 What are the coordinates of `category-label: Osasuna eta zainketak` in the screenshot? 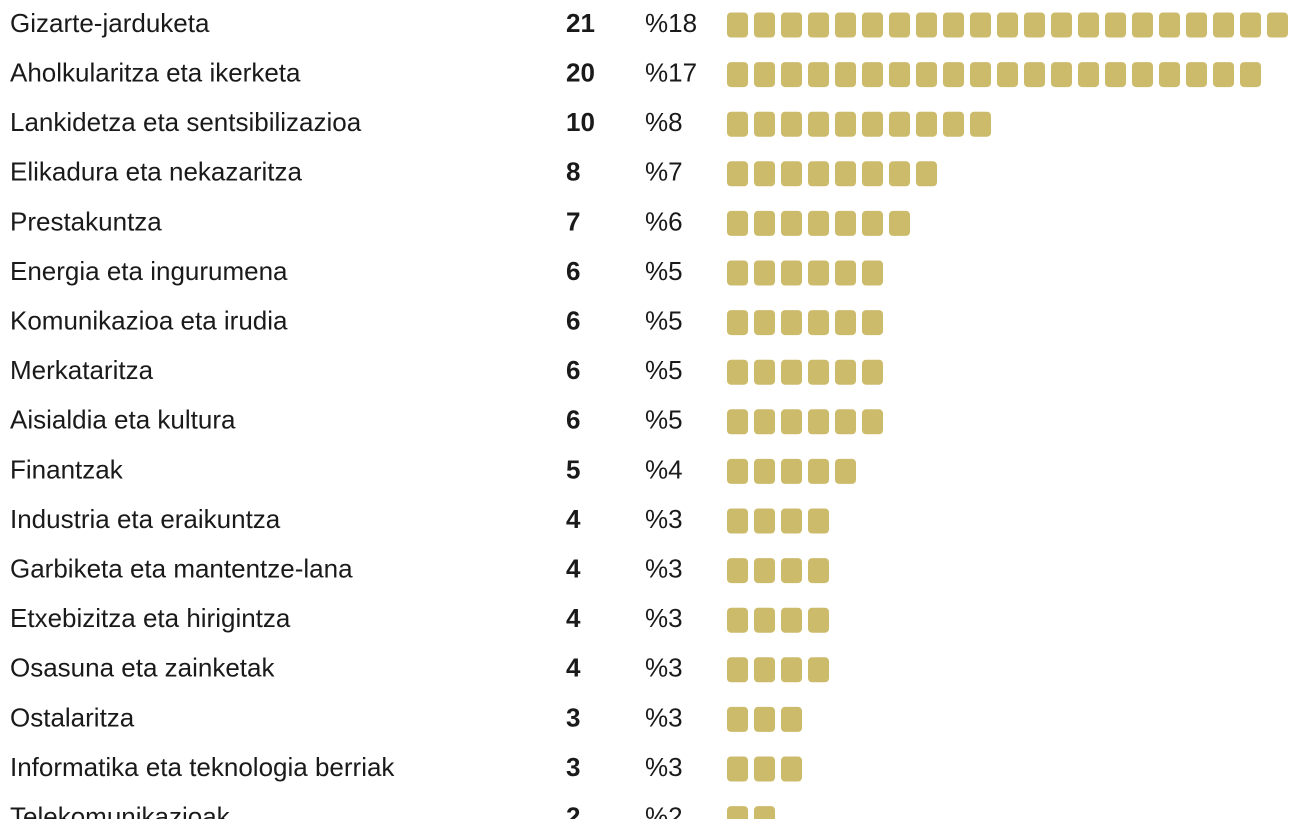 It's located at (142, 668).